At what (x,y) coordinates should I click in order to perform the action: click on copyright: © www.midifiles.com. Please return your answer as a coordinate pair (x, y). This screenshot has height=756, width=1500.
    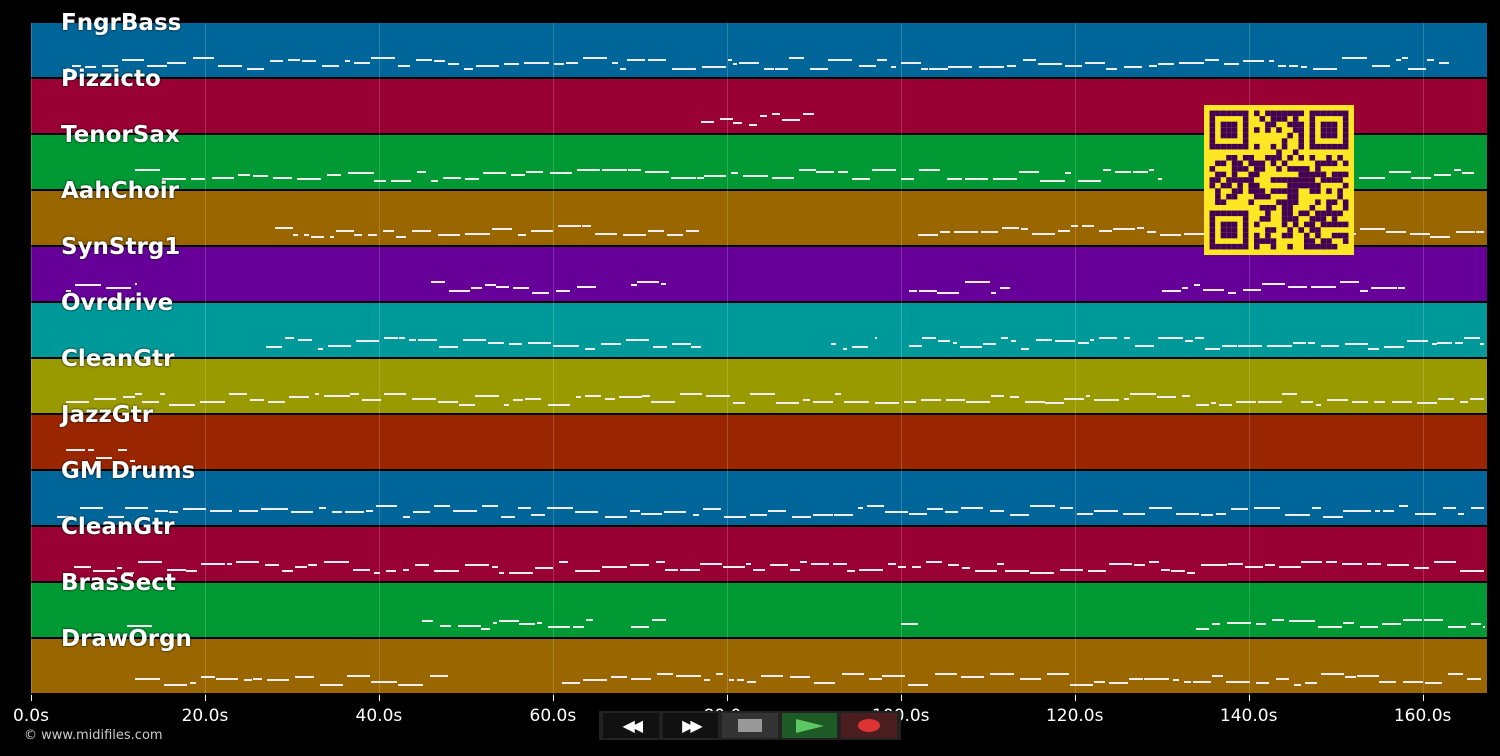
    Looking at the image, I should click on (93, 735).